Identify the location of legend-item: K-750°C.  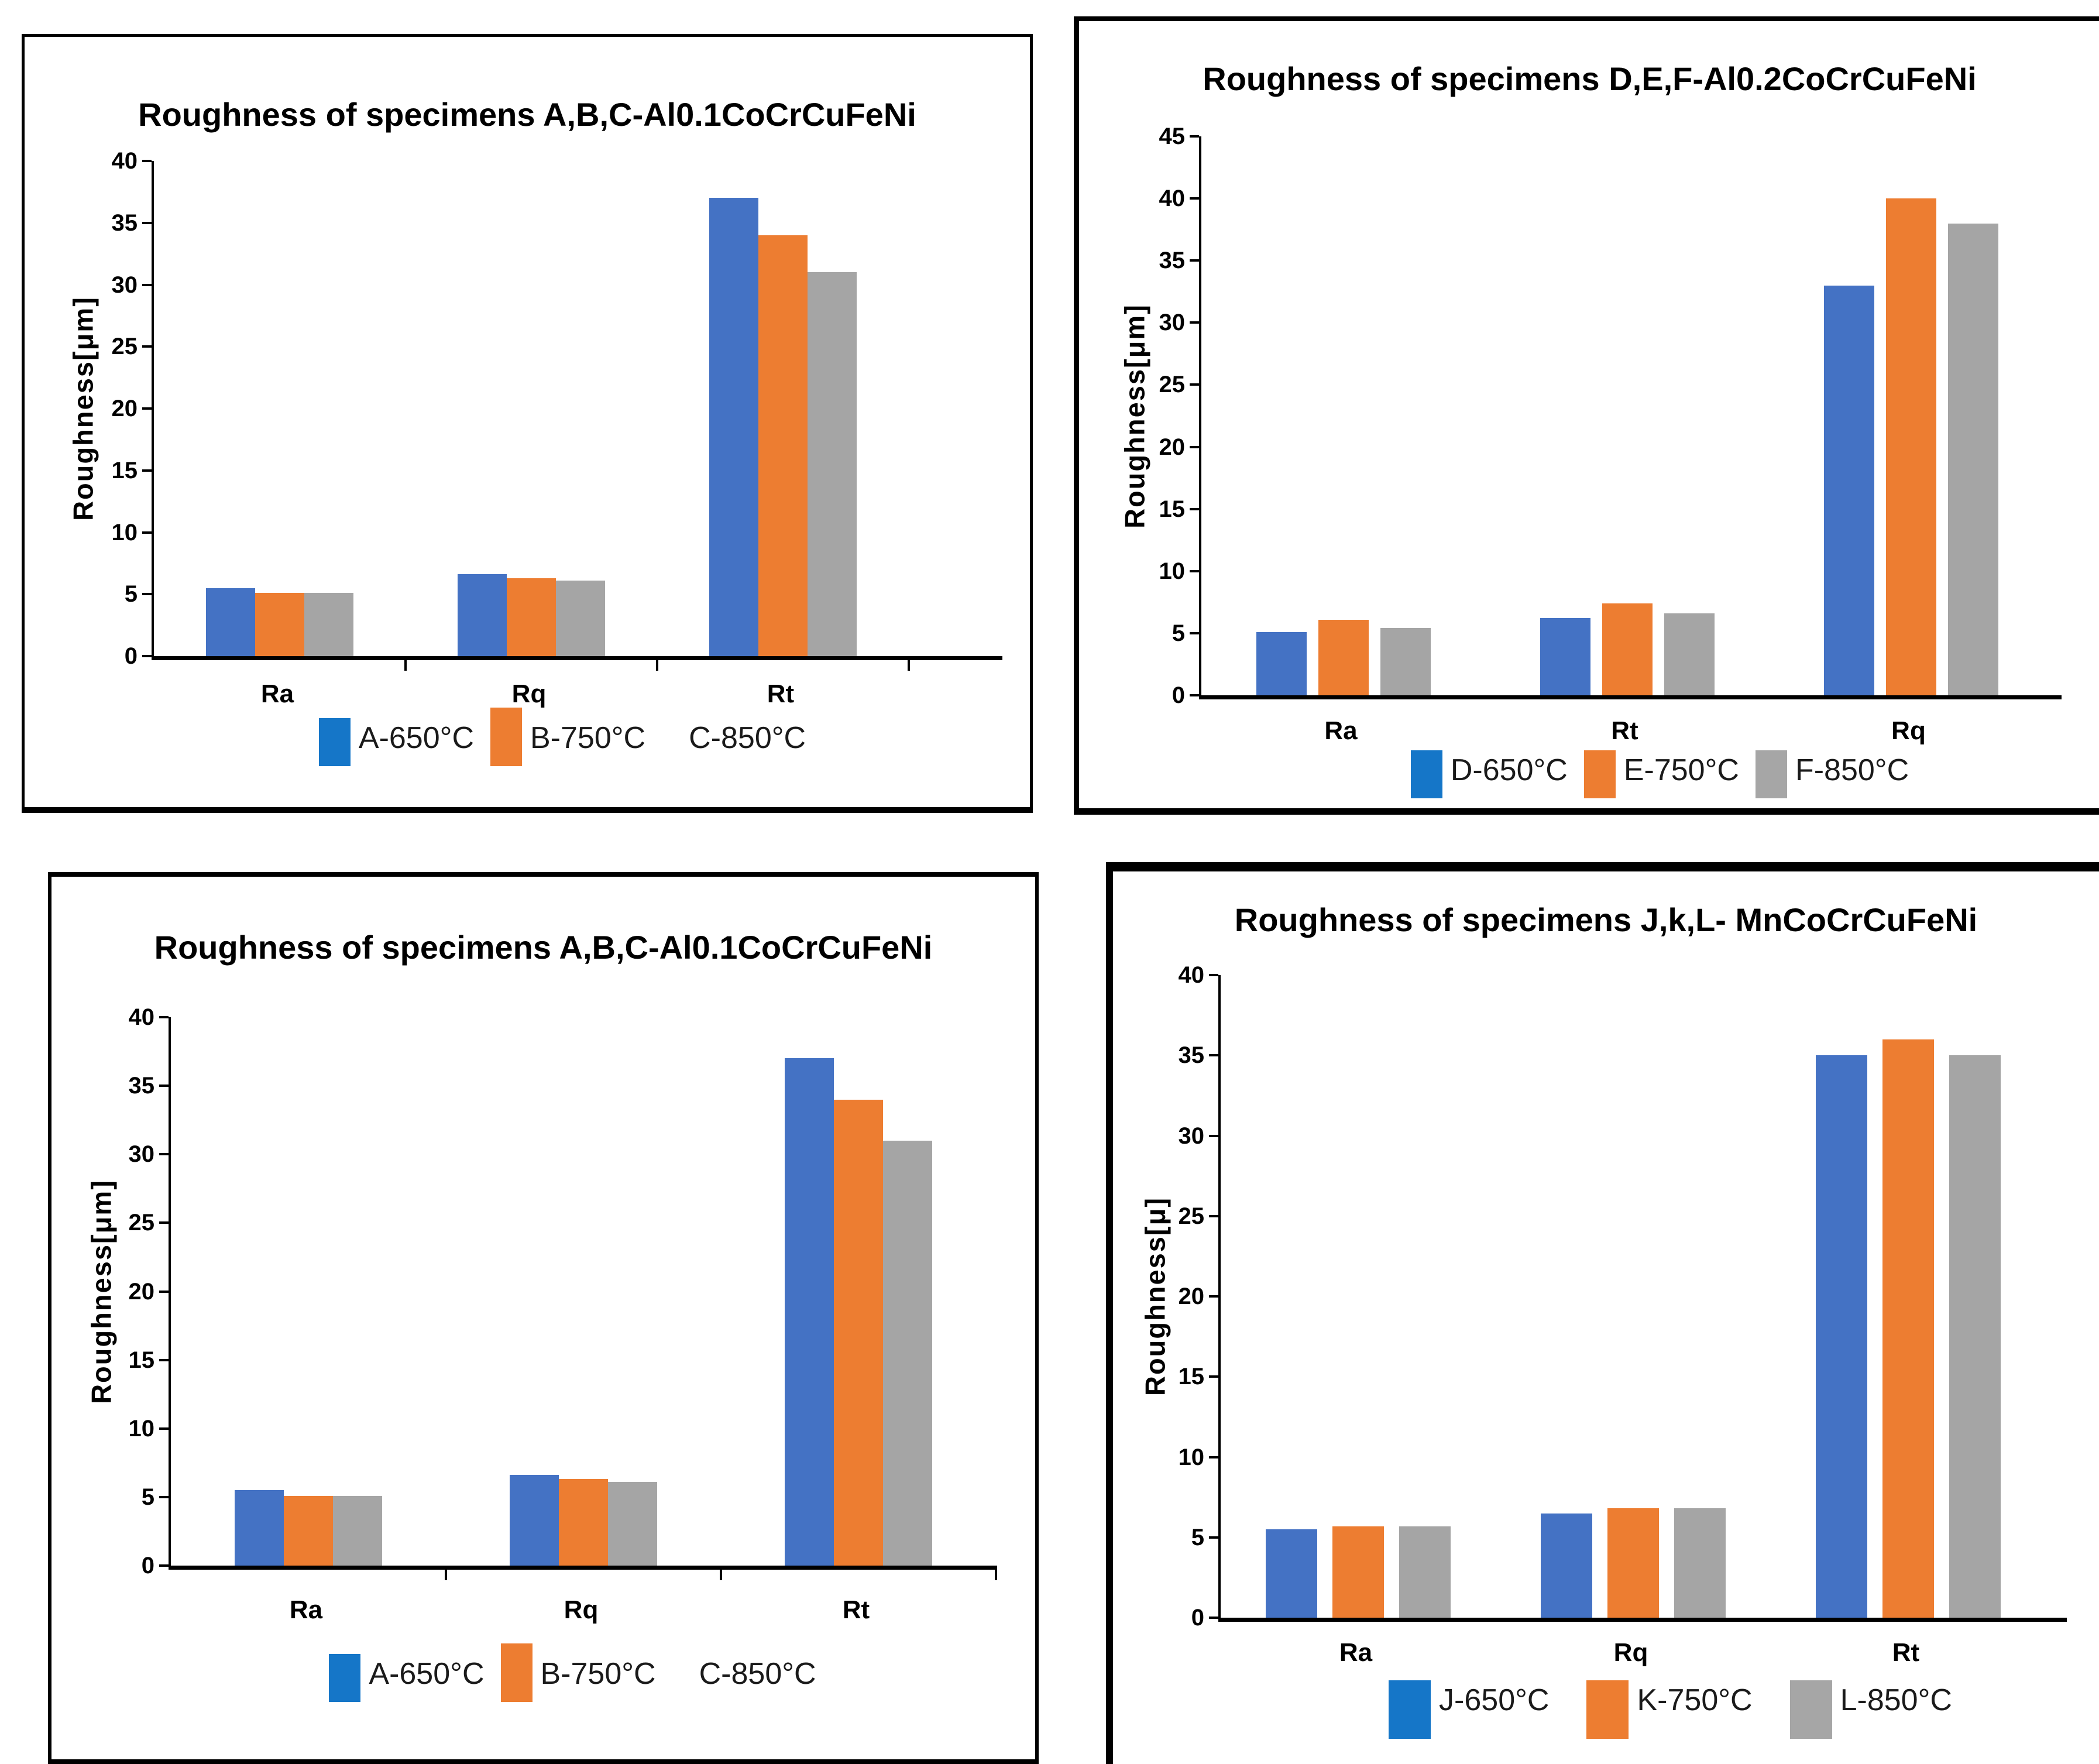
(1670, 1708).